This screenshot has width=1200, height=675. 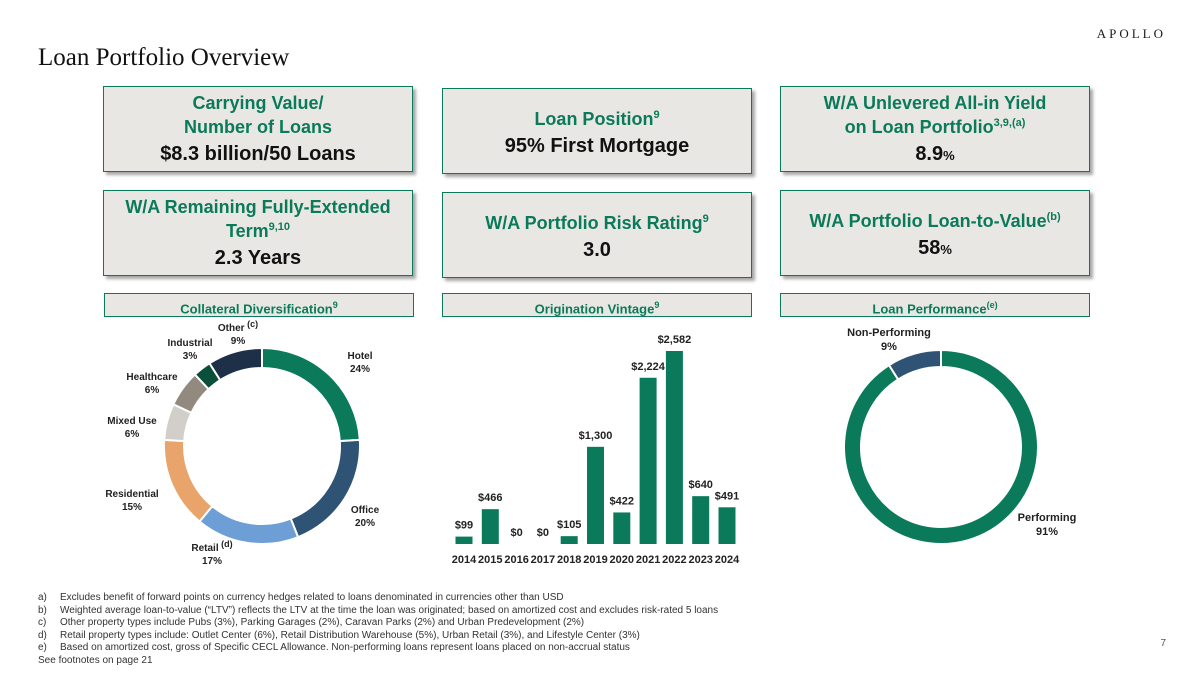 I want to click on section-origination-vintage: Origination Vintage9, so click(x=597, y=305).